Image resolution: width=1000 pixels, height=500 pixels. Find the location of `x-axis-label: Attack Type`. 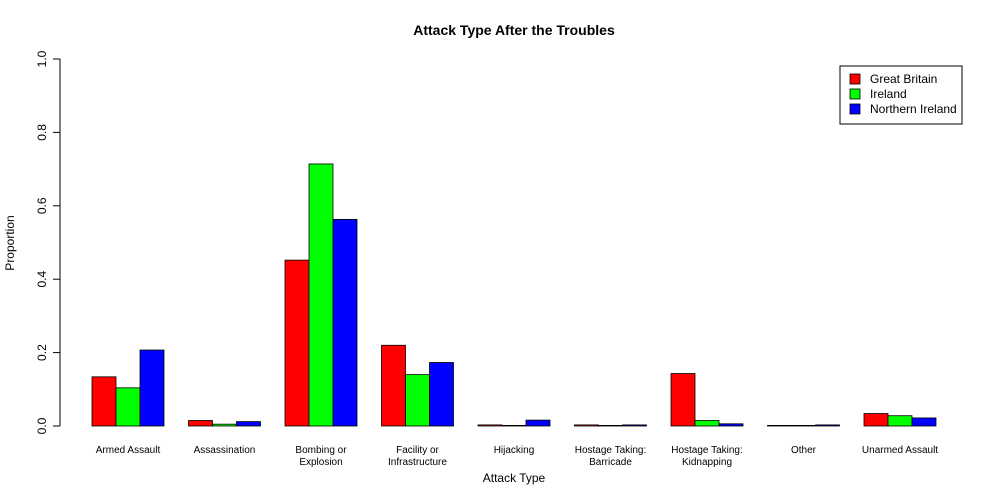

x-axis-label: Attack Type is located at coordinates (514, 478).